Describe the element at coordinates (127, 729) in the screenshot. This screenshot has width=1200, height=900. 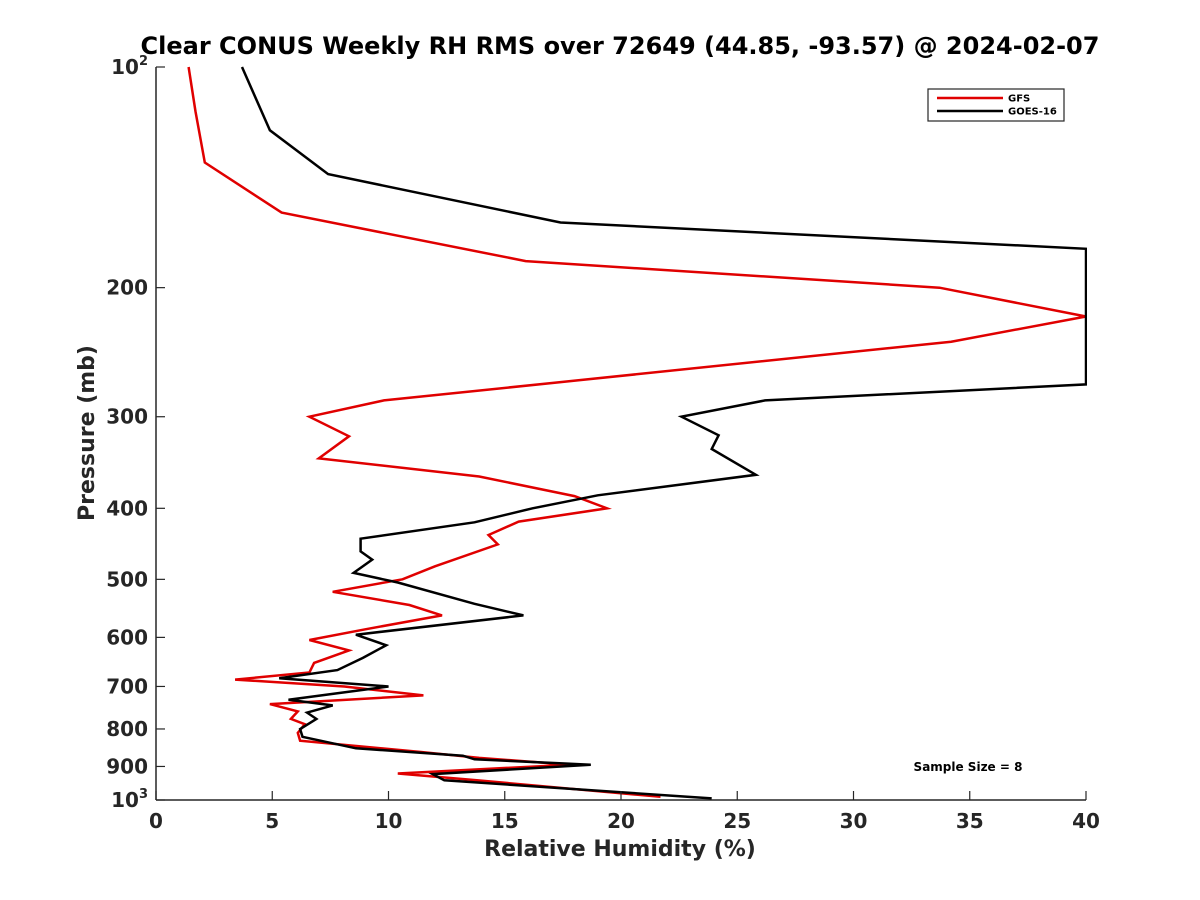
I see `y-tick-label: 800` at that location.